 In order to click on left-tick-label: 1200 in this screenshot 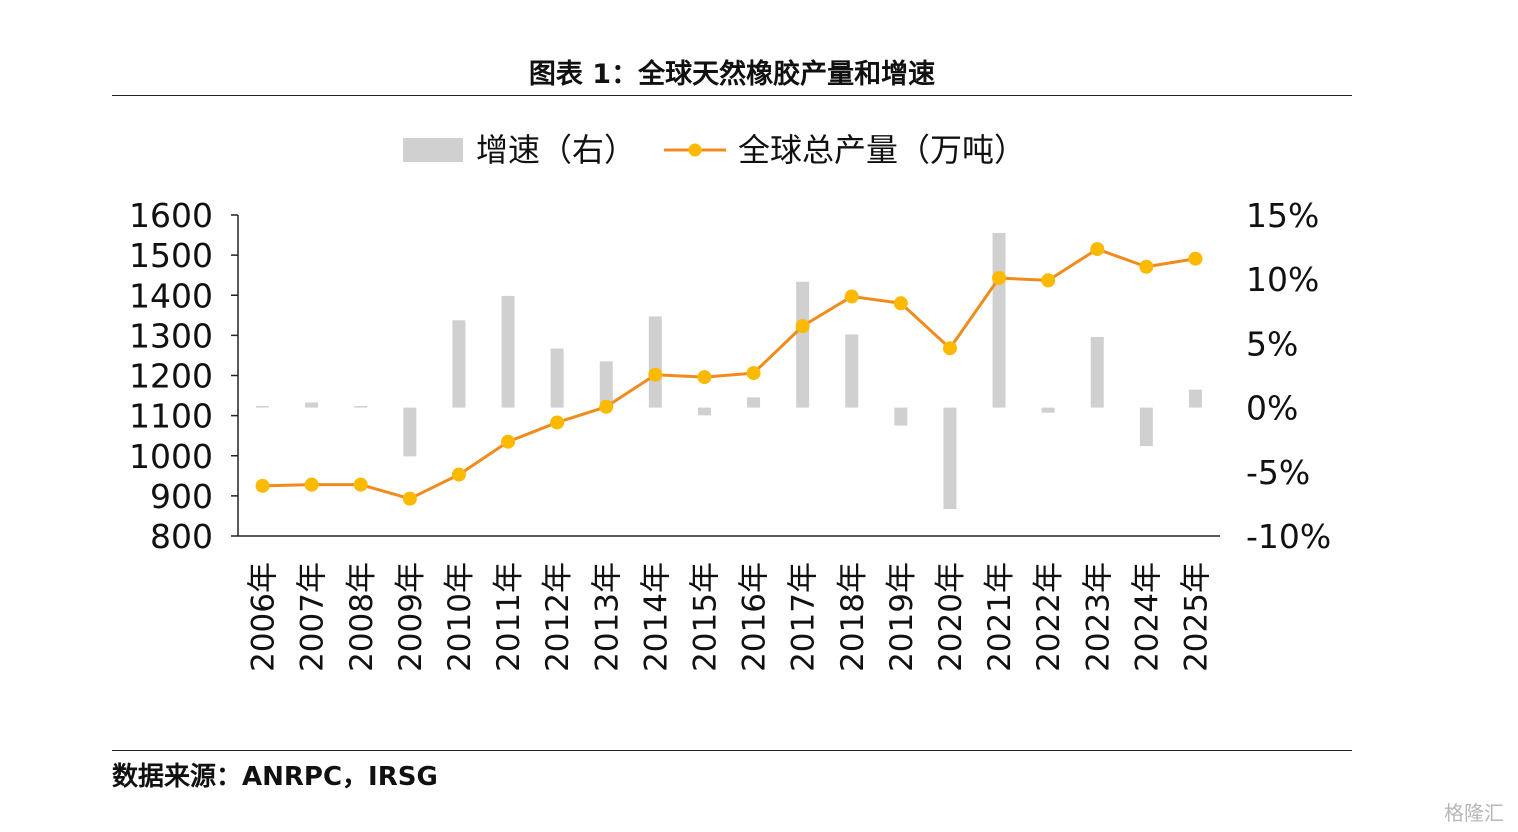, I will do `click(171, 376)`.